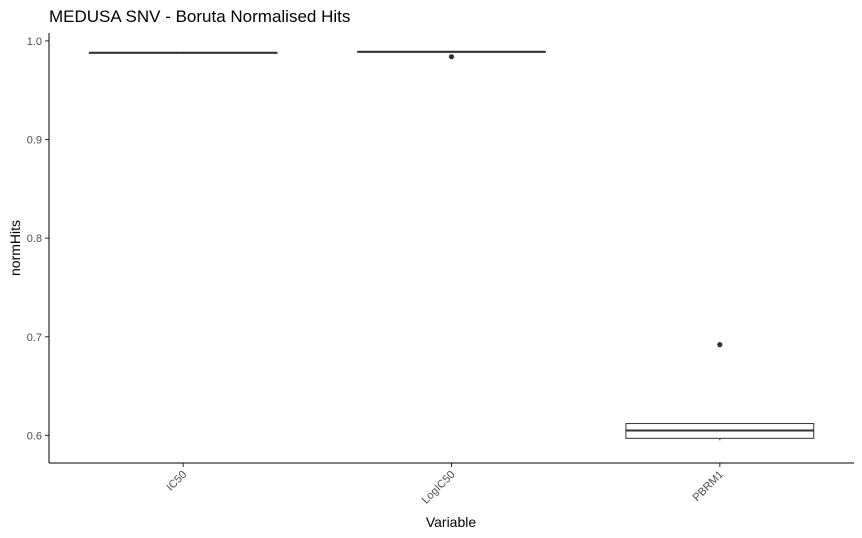 The image size is (862, 538). Describe the element at coordinates (34, 42) in the screenshot. I see `y-tick-label: 1.0` at that location.